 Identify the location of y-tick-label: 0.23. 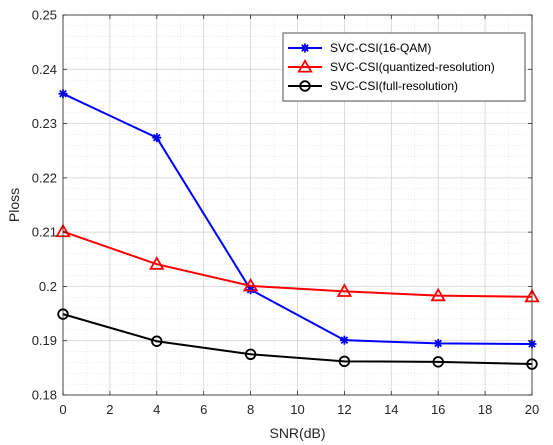
(44, 123).